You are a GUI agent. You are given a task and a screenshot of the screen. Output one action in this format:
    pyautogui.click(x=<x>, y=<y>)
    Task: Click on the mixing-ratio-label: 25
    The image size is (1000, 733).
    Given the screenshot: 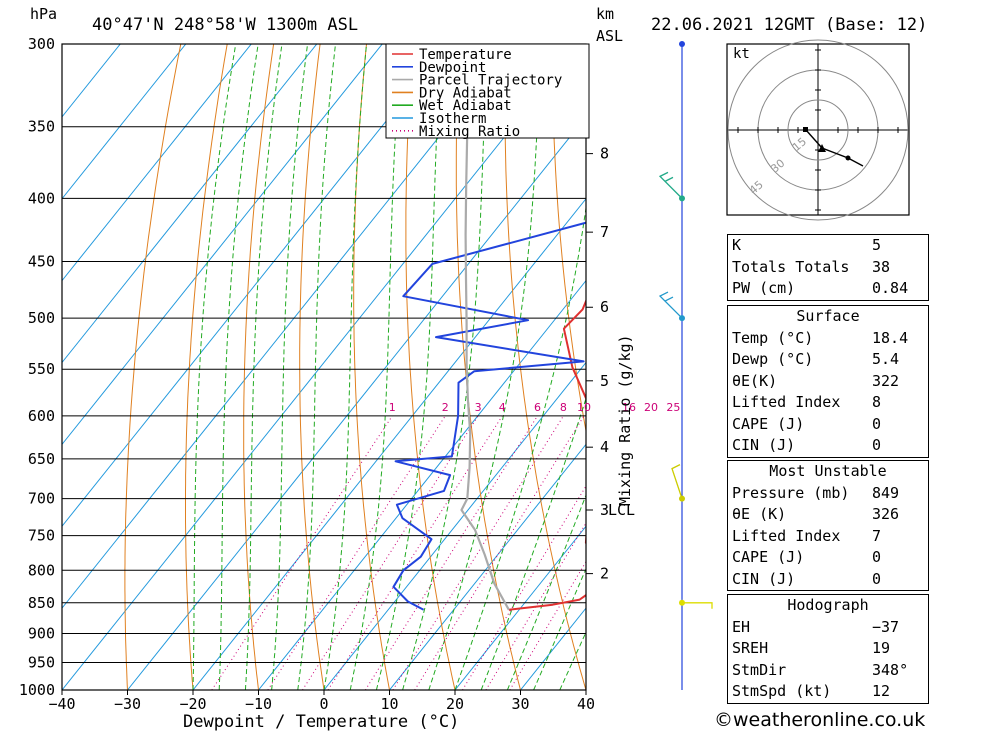 What is the action you would take?
    pyautogui.click(x=673, y=407)
    